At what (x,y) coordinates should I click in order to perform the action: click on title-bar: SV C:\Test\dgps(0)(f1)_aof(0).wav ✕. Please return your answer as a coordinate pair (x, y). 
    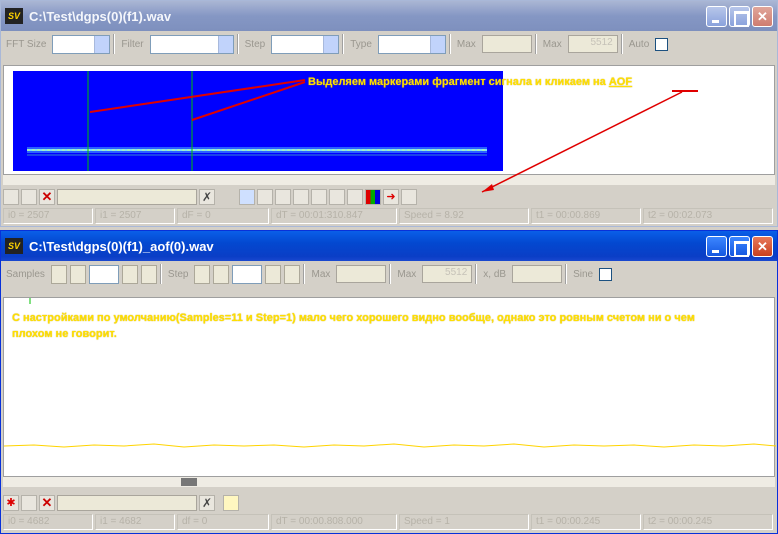
    Looking at the image, I should click on (389, 246).